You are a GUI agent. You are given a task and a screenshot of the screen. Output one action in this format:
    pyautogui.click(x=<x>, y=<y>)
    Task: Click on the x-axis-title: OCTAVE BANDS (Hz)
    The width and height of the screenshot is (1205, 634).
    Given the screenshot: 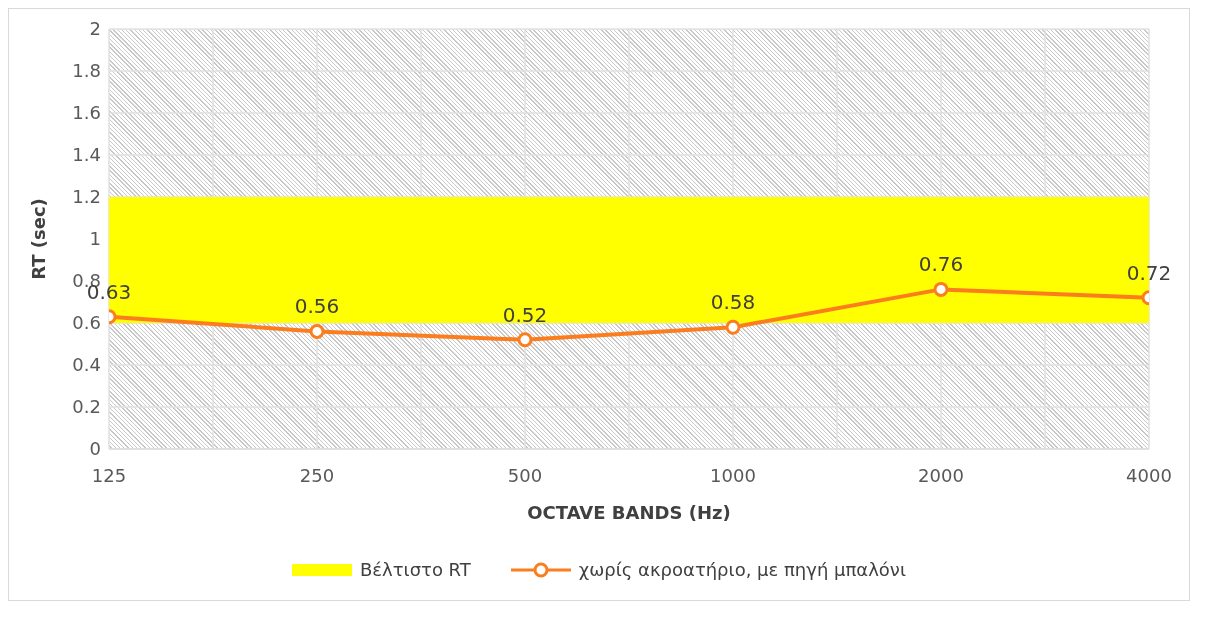 What is the action you would take?
    pyautogui.click(x=629, y=512)
    